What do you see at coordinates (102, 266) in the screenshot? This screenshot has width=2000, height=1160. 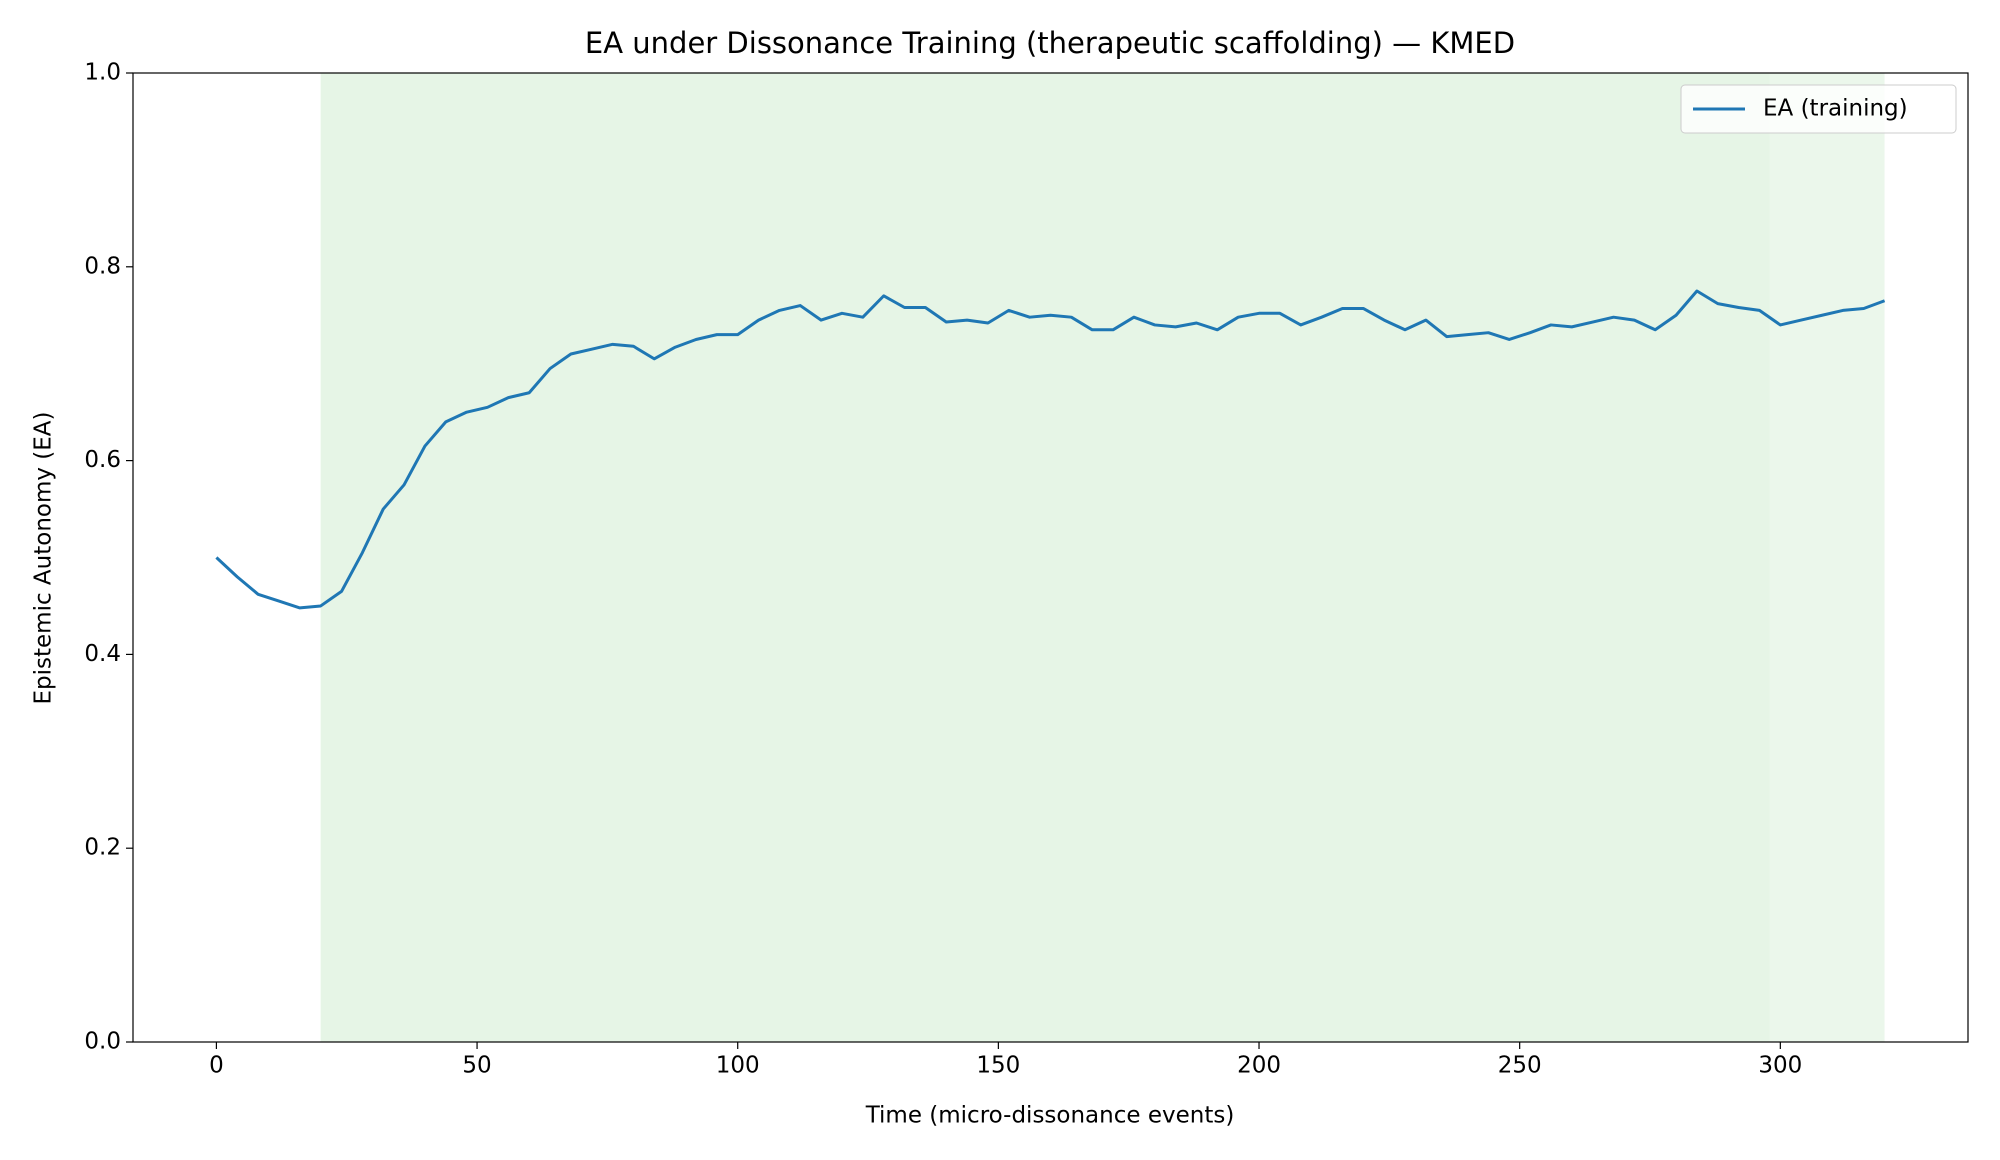 I see `y-tick-label: 0.8` at bounding box center [102, 266].